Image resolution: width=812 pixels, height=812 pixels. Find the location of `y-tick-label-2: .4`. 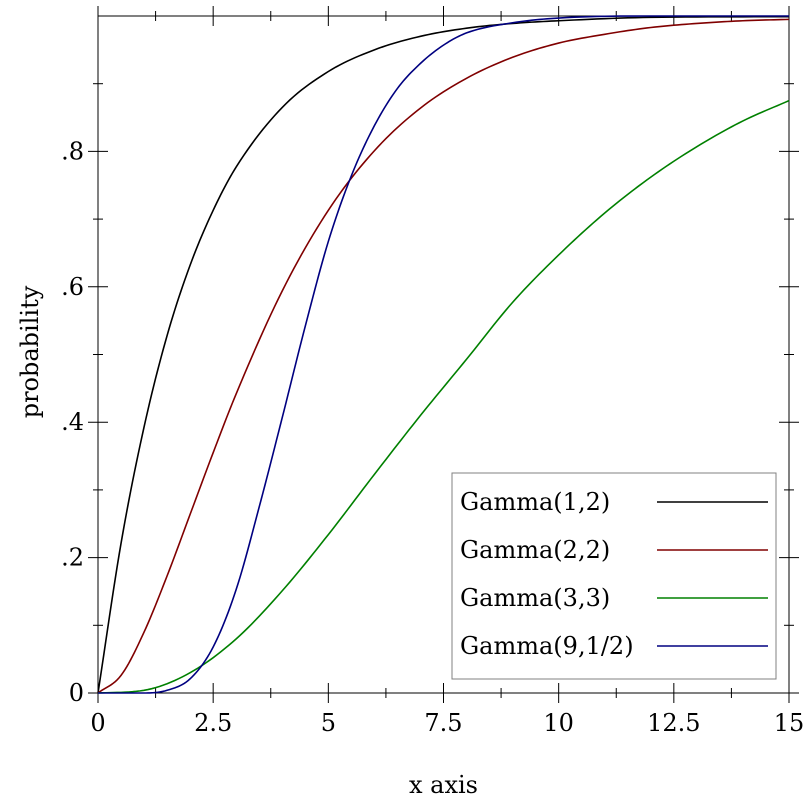

y-tick-label-2: .4 is located at coordinates (72, 422).